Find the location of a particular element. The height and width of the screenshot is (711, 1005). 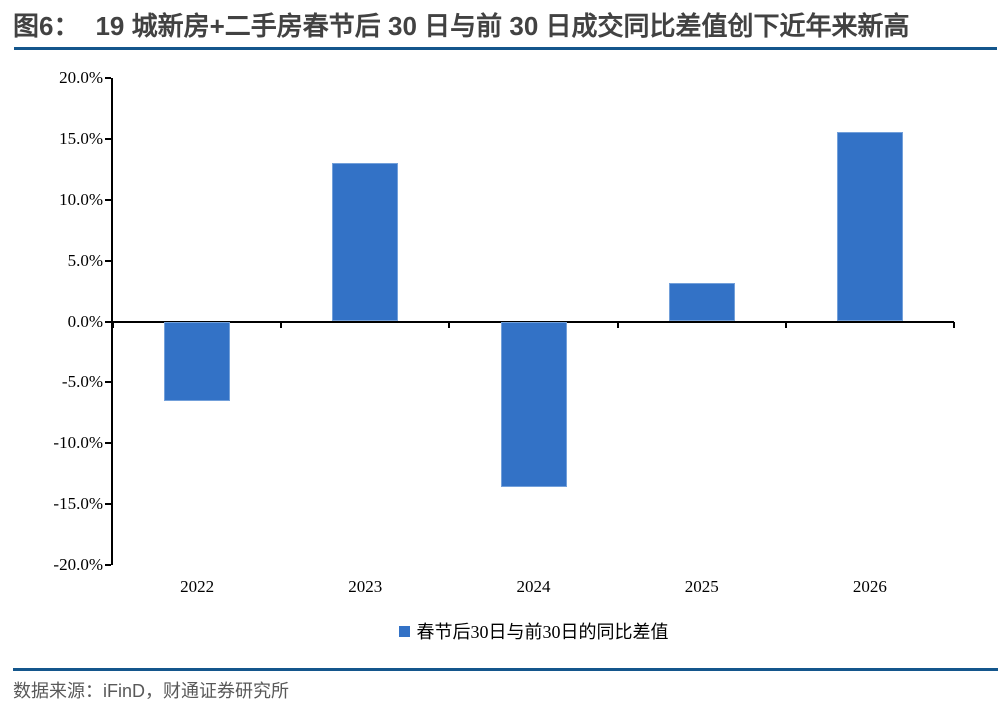

x-tick-label-2023: 2023 is located at coordinates (365, 586).